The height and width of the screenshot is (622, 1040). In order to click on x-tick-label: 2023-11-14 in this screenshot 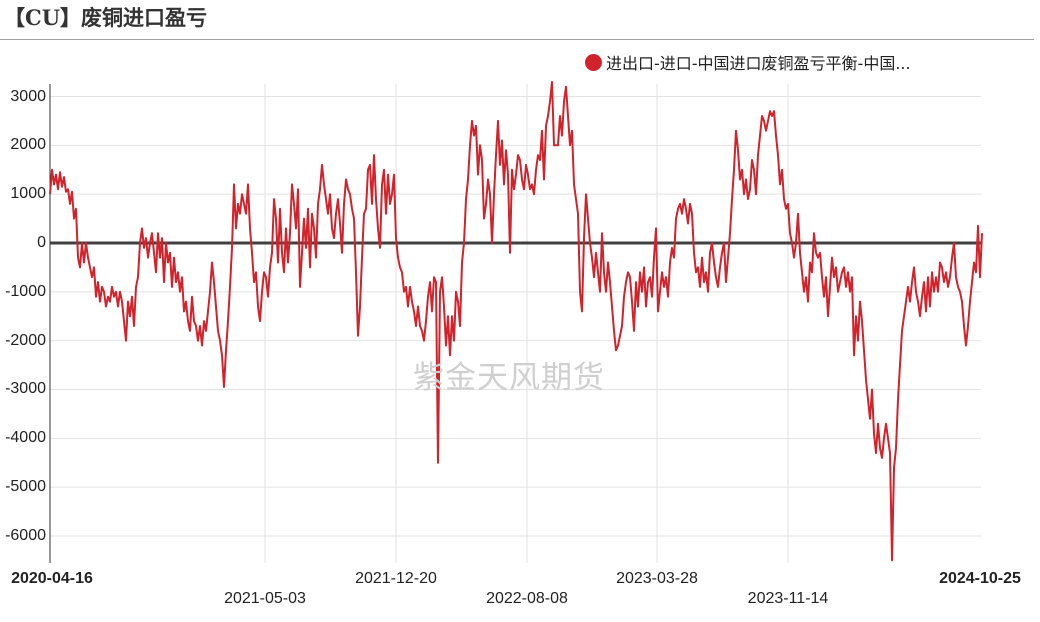, I will do `click(788, 598)`.